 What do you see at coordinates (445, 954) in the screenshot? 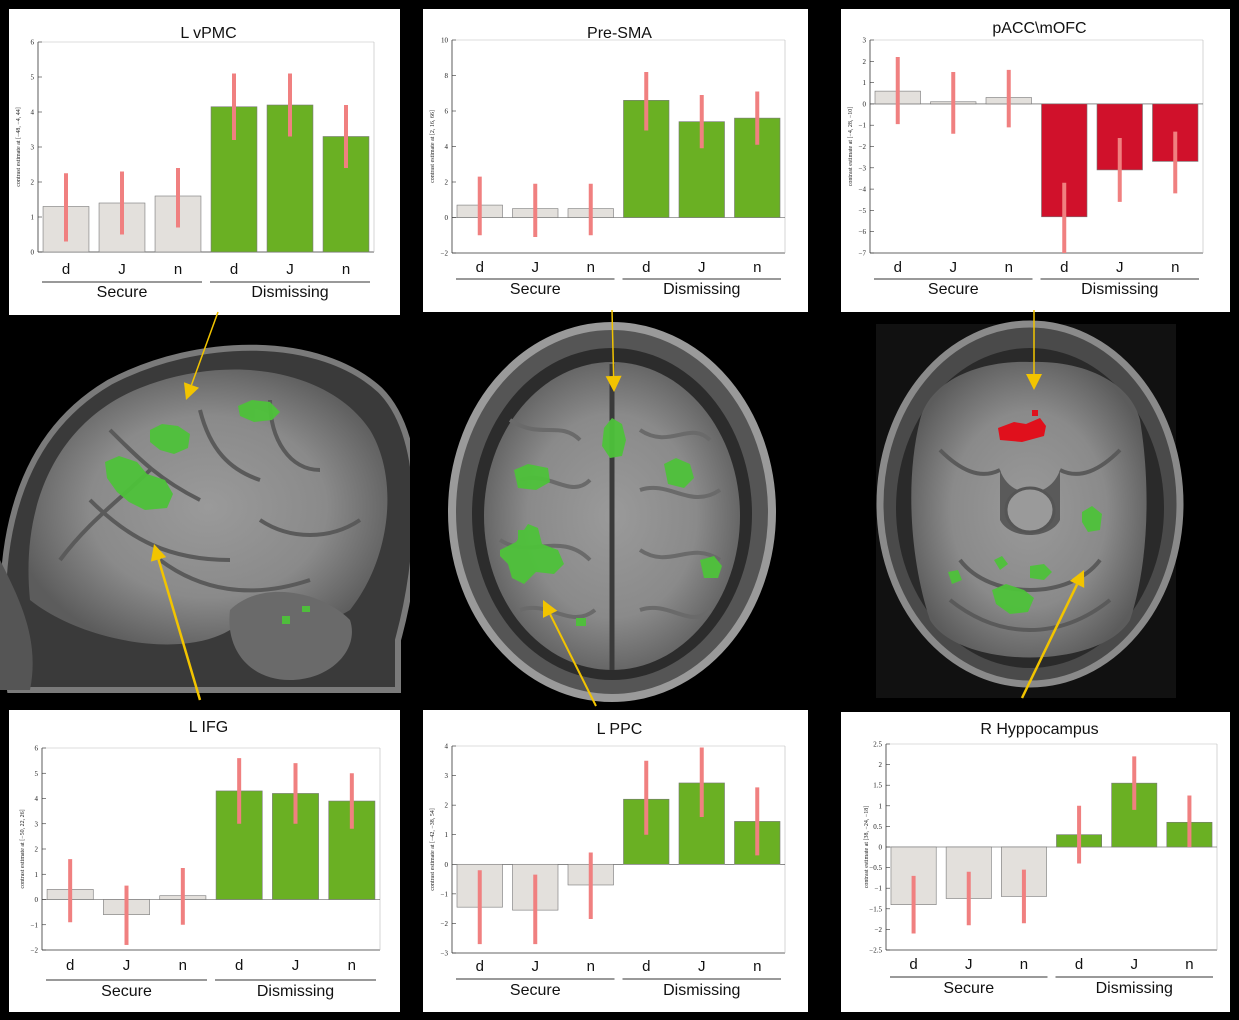
I see `y-tick-label: −3` at bounding box center [445, 954].